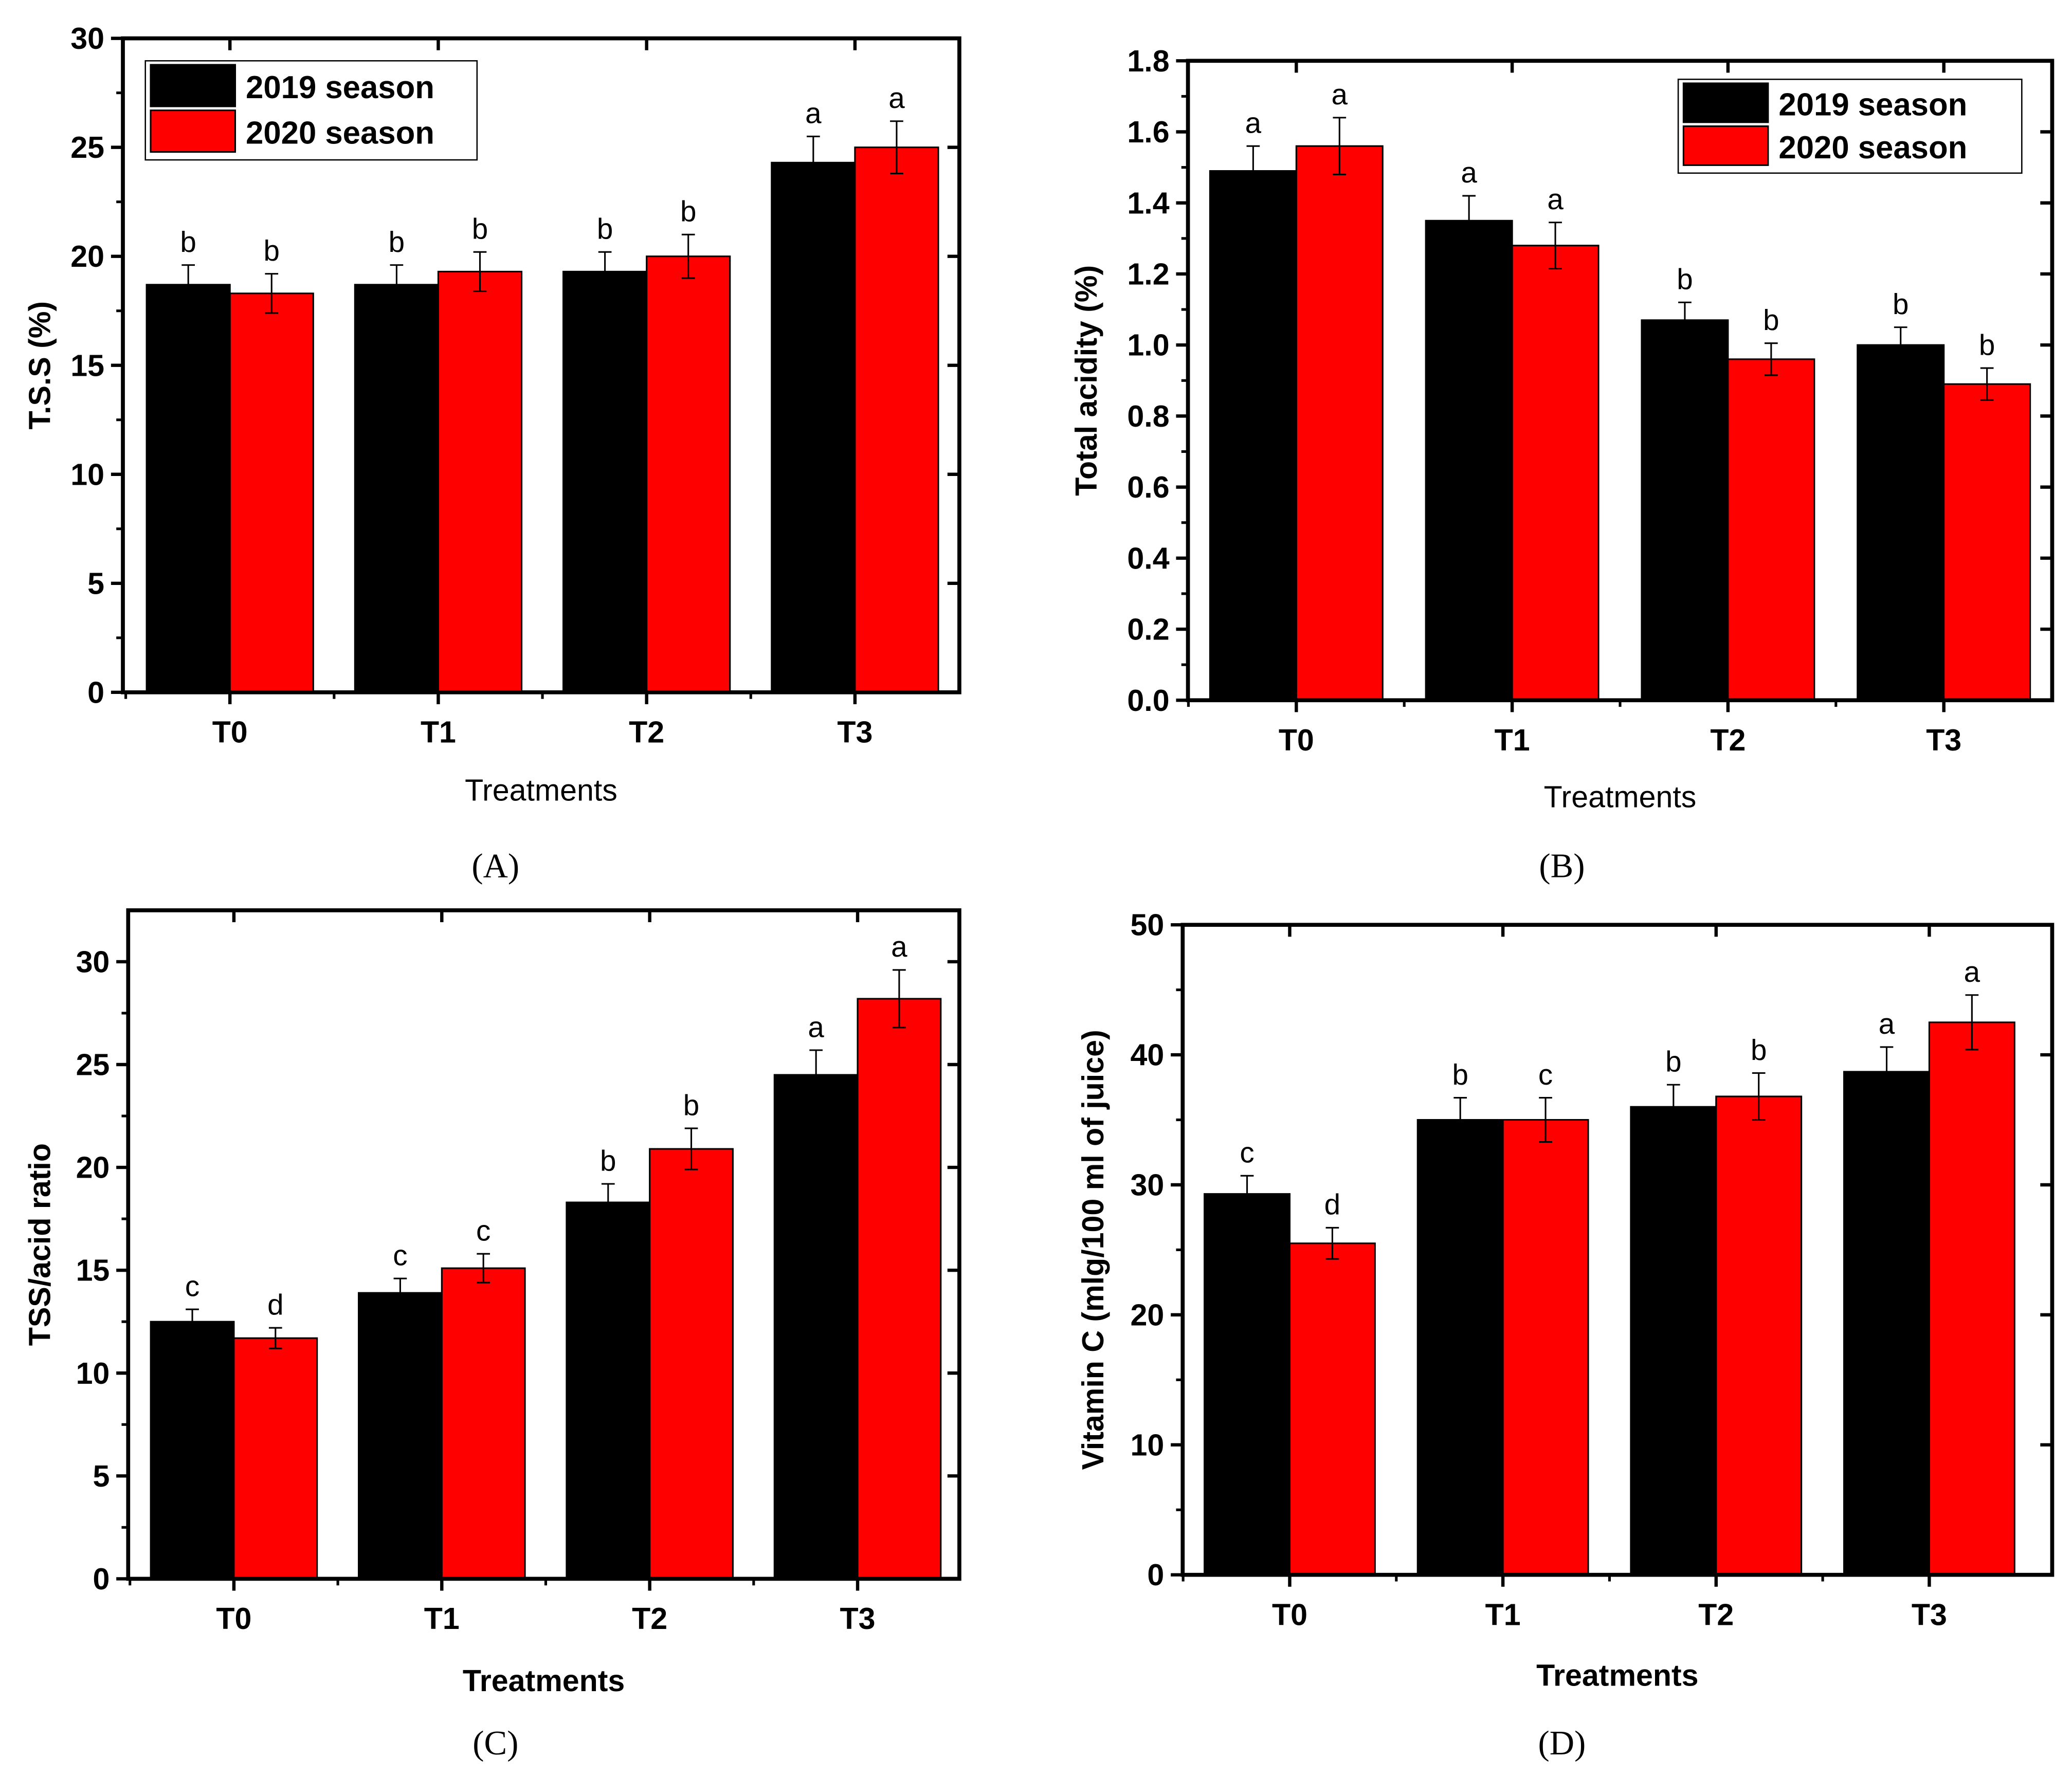 The width and height of the screenshot is (2072, 1777). I want to click on legend-swatch-2020, so click(193, 131).